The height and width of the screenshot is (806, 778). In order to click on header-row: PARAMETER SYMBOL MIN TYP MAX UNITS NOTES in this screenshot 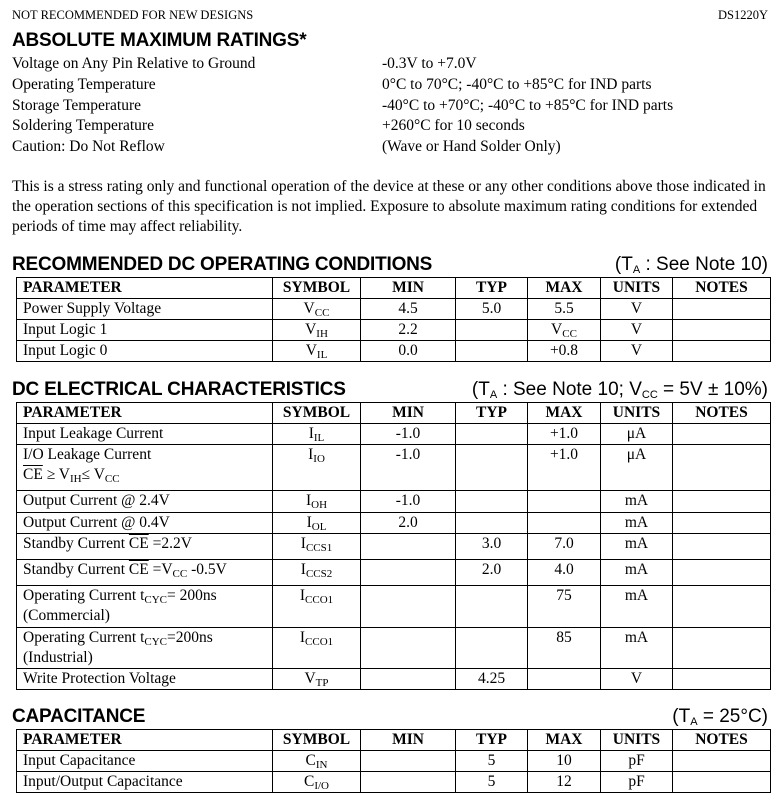, I will do `click(393, 288)`.